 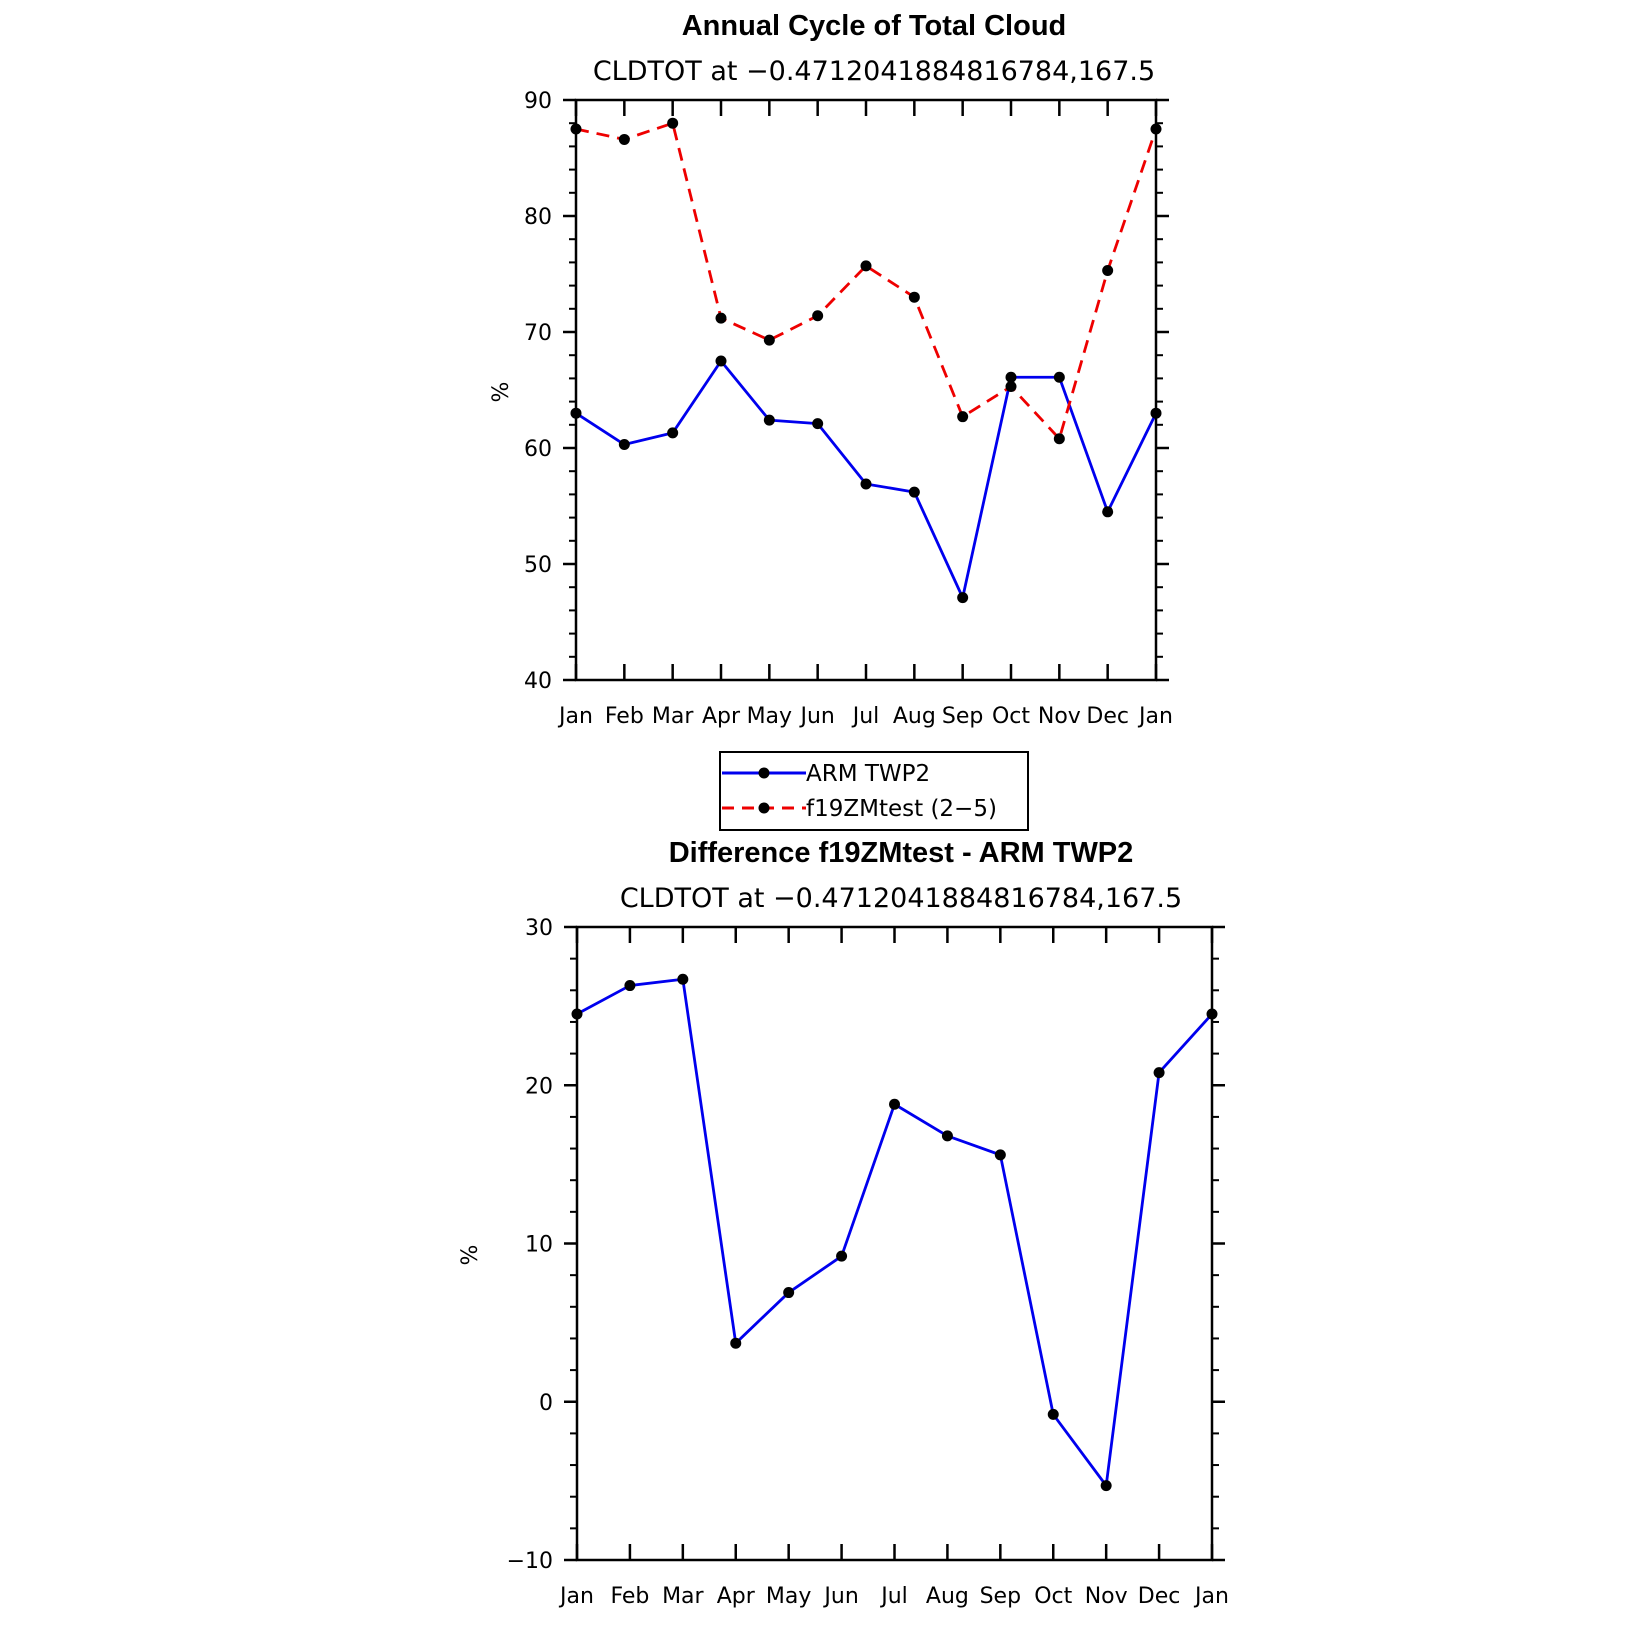 I want to click on chart2-series, so click(x=894, y=1232).